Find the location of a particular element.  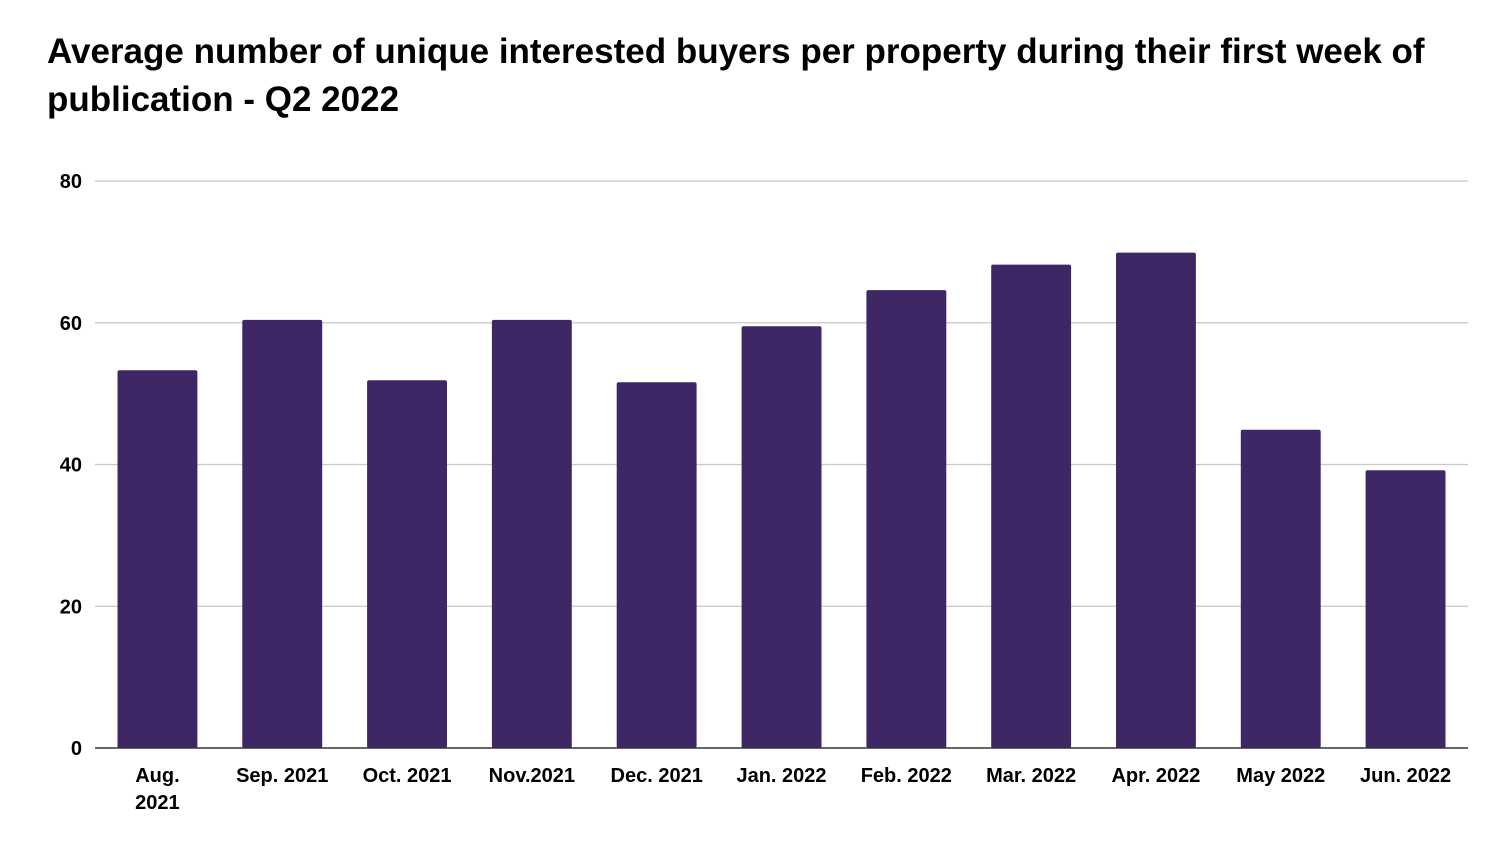

x-tick-label-3: Nov.2021 is located at coordinates (532, 776).